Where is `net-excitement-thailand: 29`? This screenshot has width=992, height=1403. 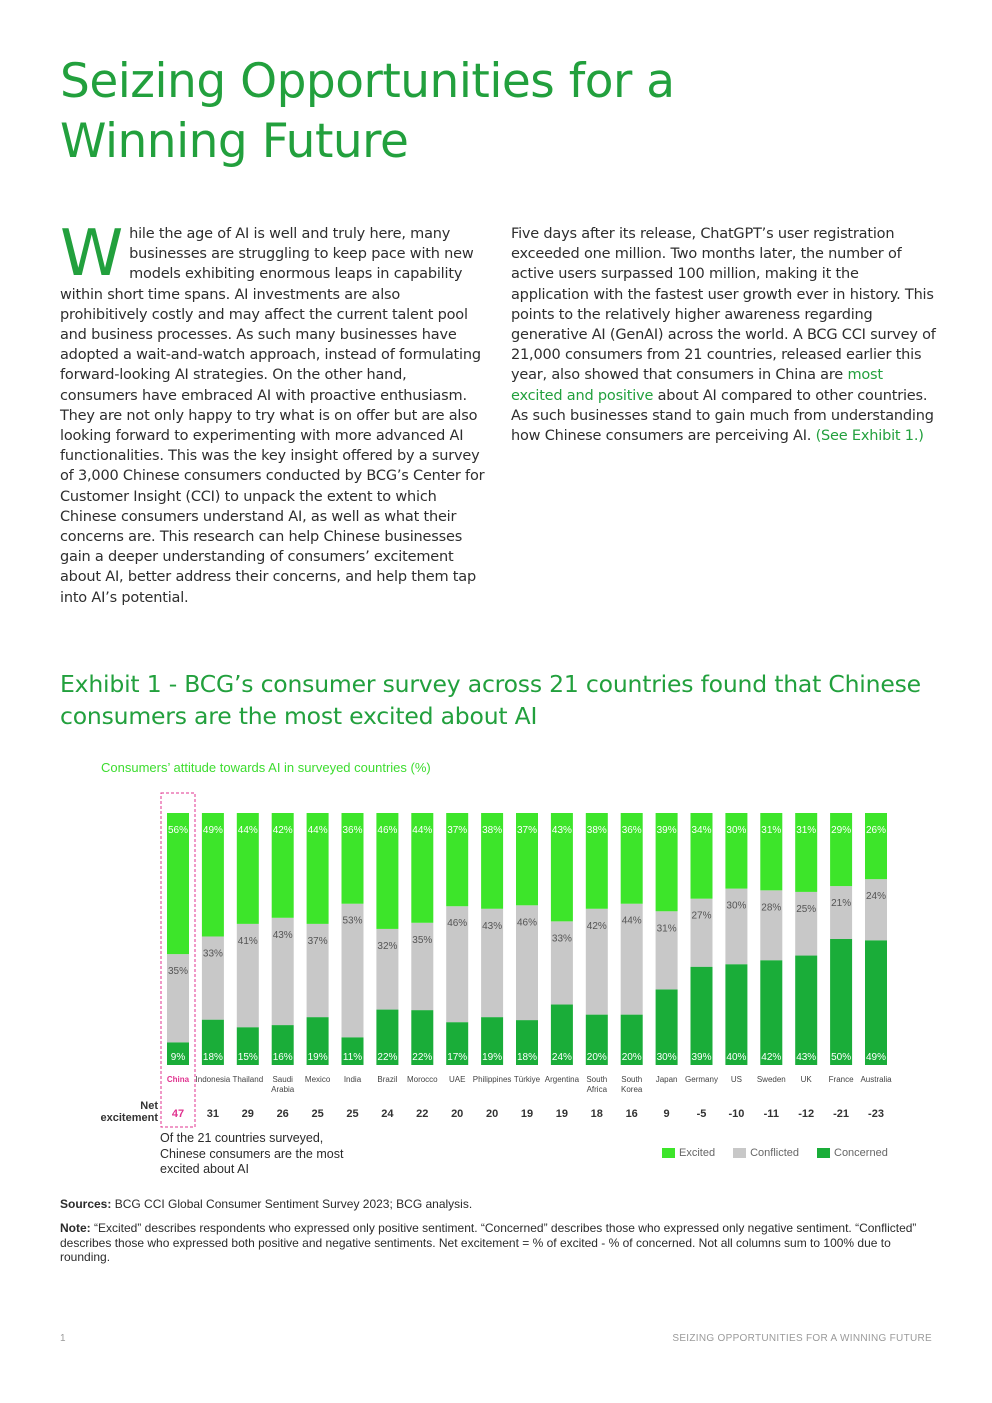
net-excitement-thailand: 29 is located at coordinates (248, 1114).